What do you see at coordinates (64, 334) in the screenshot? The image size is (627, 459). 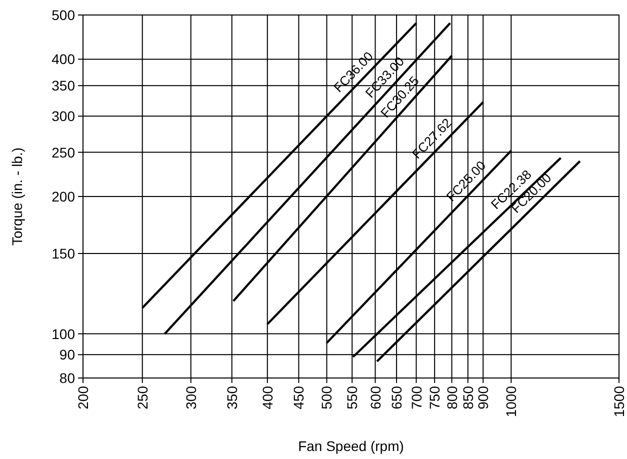 I see `y-tick-label: 100` at bounding box center [64, 334].